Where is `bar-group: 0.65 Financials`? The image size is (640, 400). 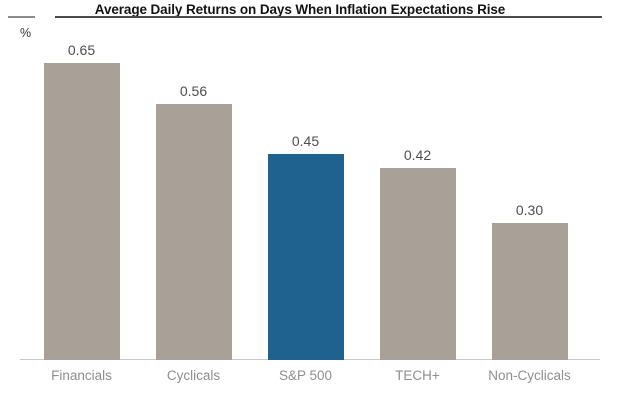 bar-group: 0.65 Financials is located at coordinates (81, 212).